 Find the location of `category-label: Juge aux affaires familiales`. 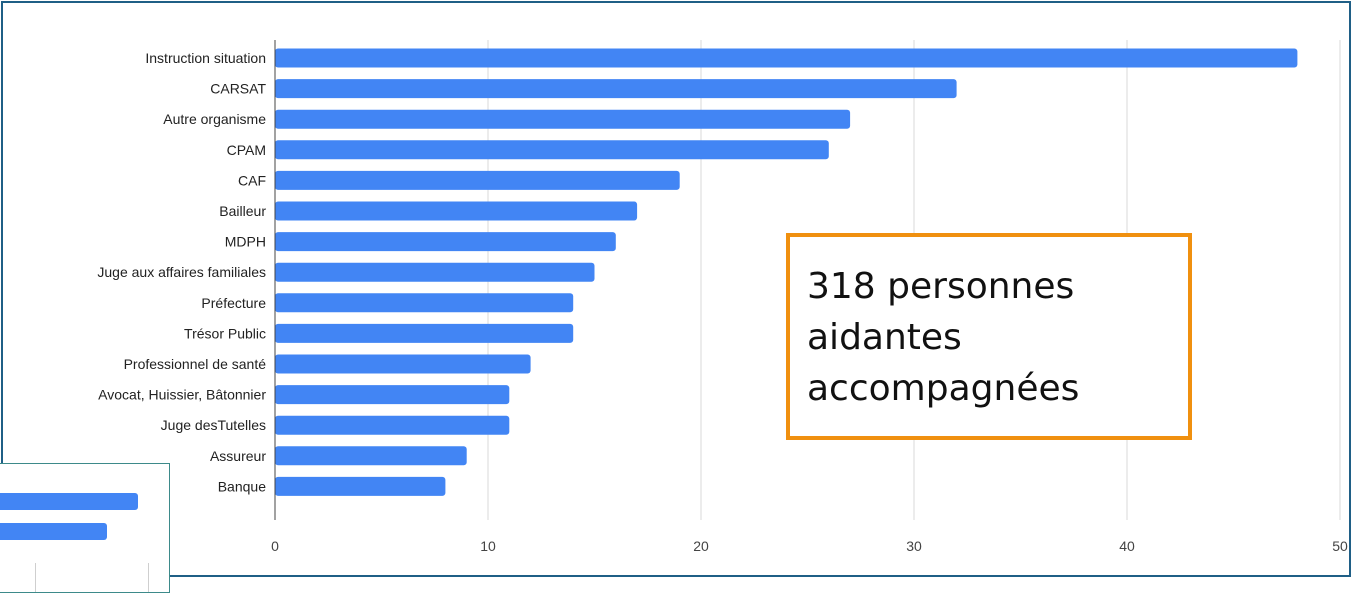

category-label: Juge aux affaires familiales is located at coordinates (181, 272).